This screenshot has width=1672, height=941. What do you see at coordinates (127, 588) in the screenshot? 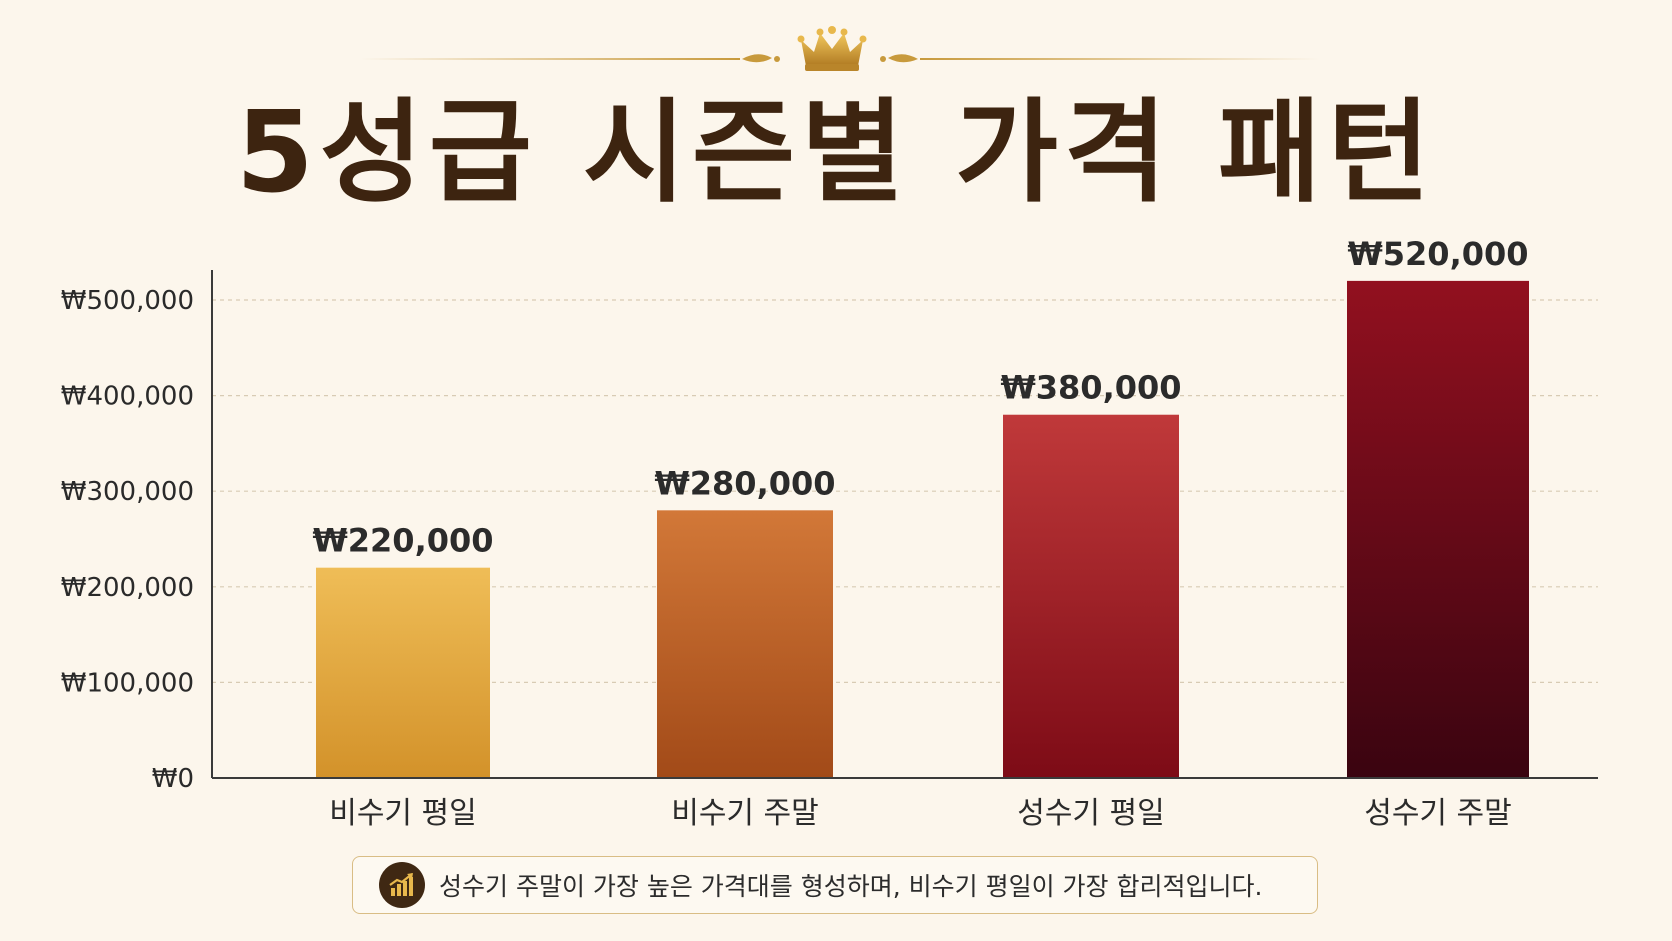
I see `y-tick-label: ₩200,000` at bounding box center [127, 588].